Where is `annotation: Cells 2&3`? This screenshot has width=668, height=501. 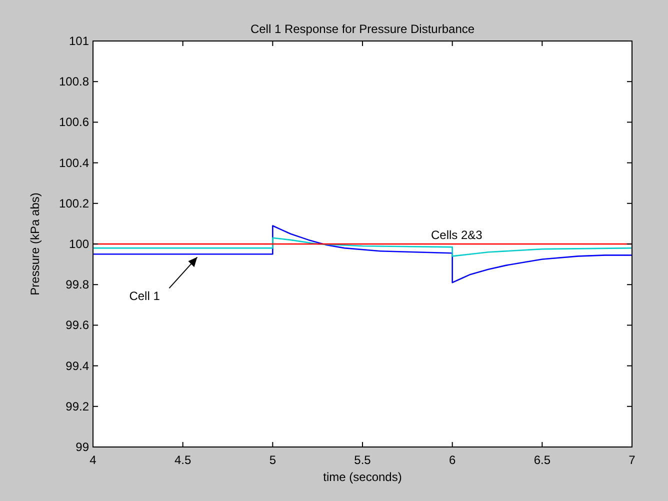 annotation: Cells 2&3 is located at coordinates (457, 235).